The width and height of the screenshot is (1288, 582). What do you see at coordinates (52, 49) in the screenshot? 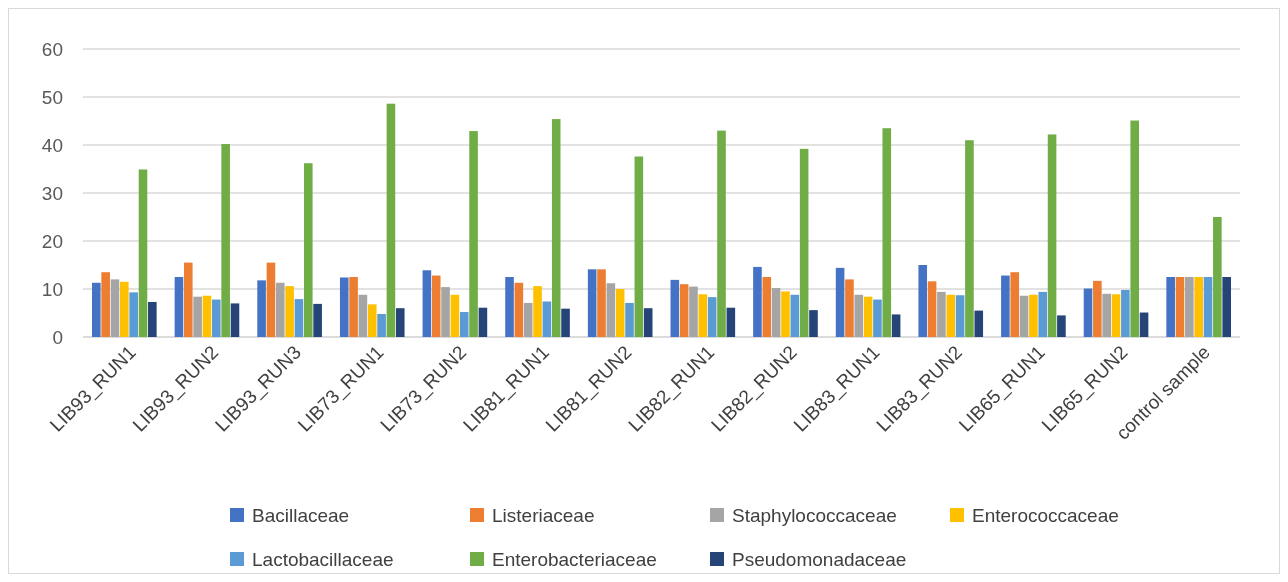
I see `y-tick-label: 60` at bounding box center [52, 49].